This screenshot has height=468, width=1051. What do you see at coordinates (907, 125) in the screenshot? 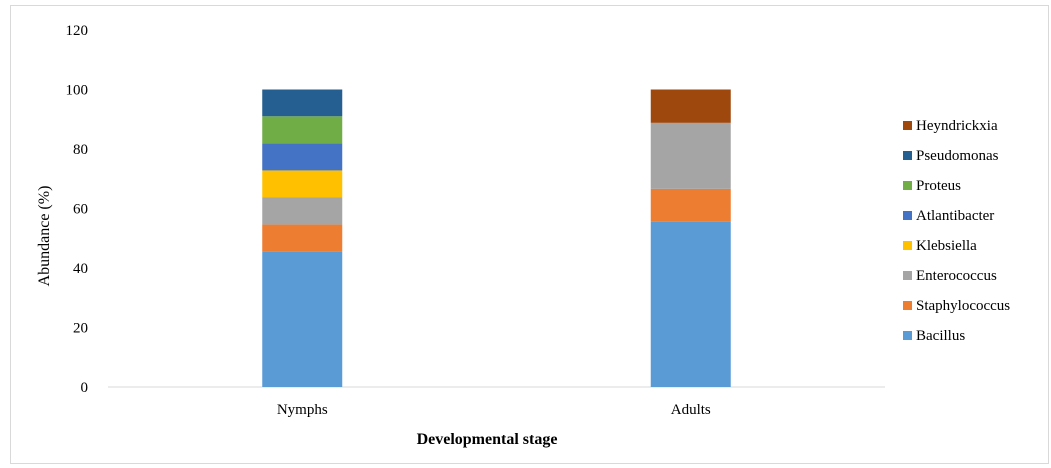
I see `legend-swatch-heyndrickxia` at bounding box center [907, 125].